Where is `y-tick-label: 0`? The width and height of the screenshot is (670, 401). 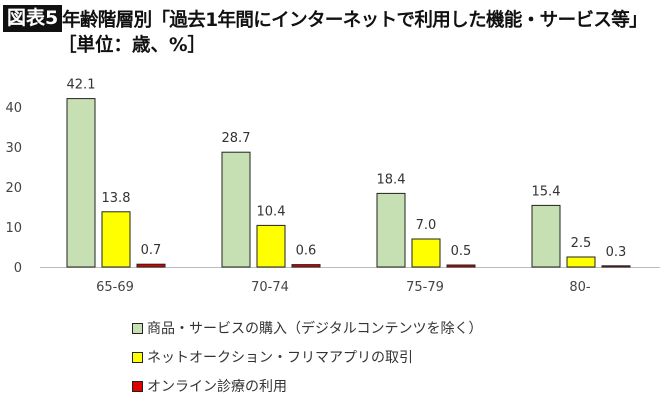 y-tick-label: 0 is located at coordinates (18, 268).